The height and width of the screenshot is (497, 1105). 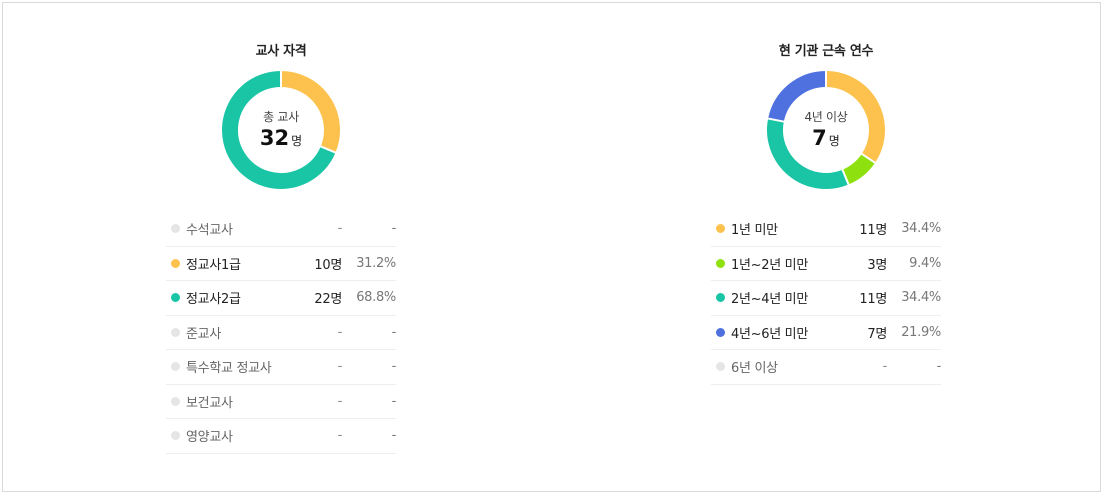 What do you see at coordinates (925, 263) in the screenshot?
I see `legend-percent: 9.4%` at bounding box center [925, 263].